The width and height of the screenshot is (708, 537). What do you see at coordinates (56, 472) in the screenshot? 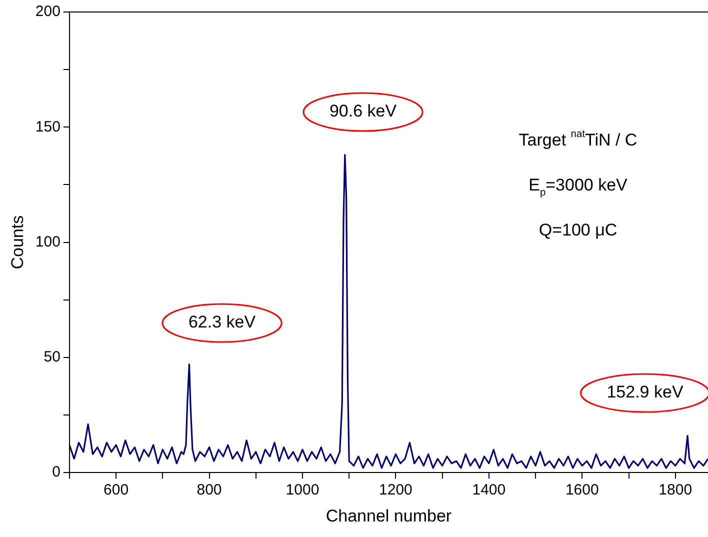
I see `y-tick-label: 0` at bounding box center [56, 472].